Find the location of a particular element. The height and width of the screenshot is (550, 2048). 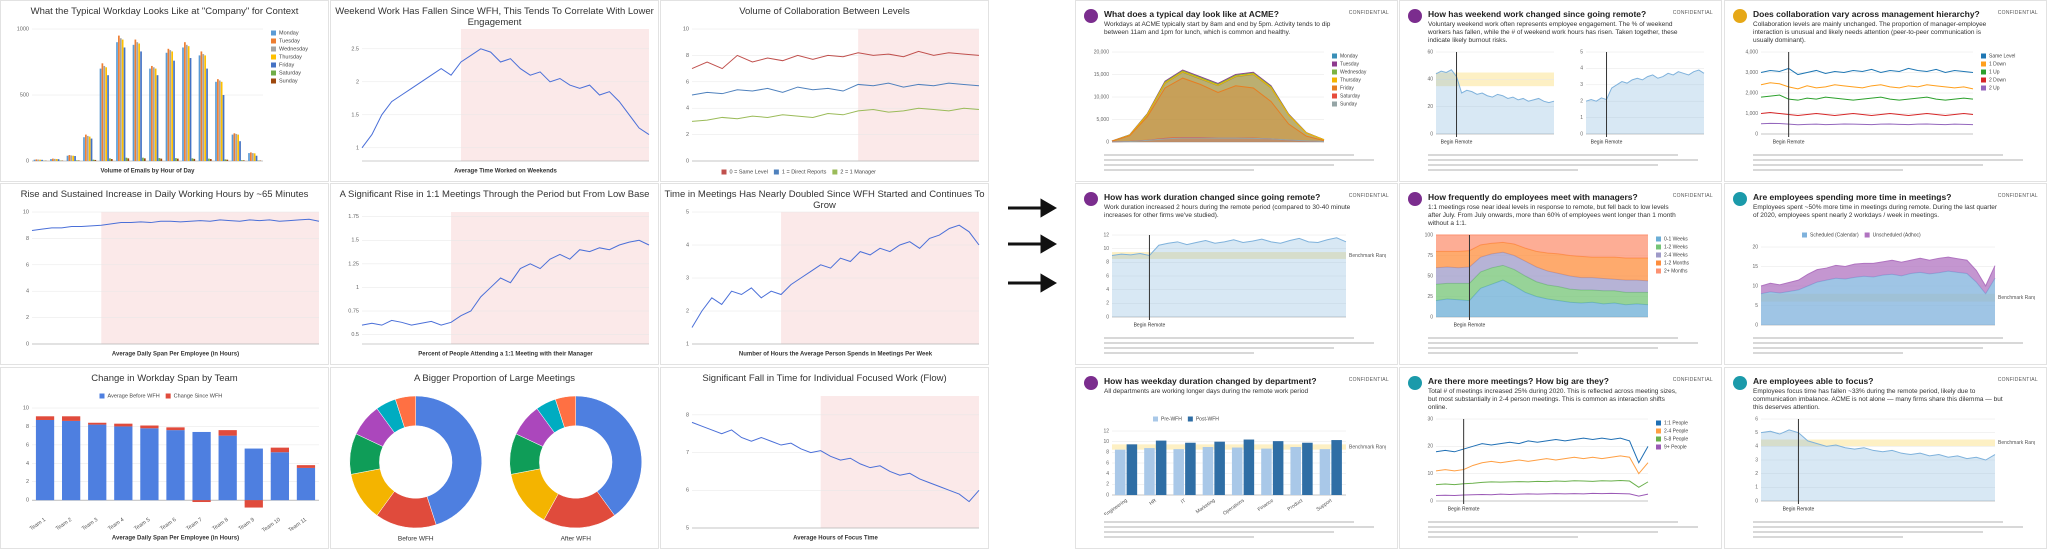

y-tick-label: 2.5 is located at coordinates (355, 49).